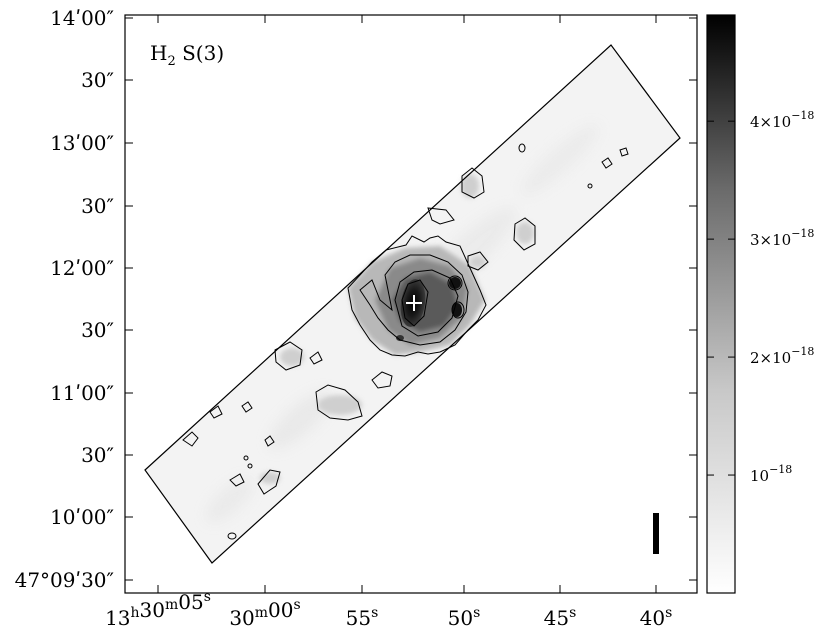 This screenshot has width=830, height=639. I want to click on colorbar-tick-label: 4×10⁻¹⁸, so click(782, 120).